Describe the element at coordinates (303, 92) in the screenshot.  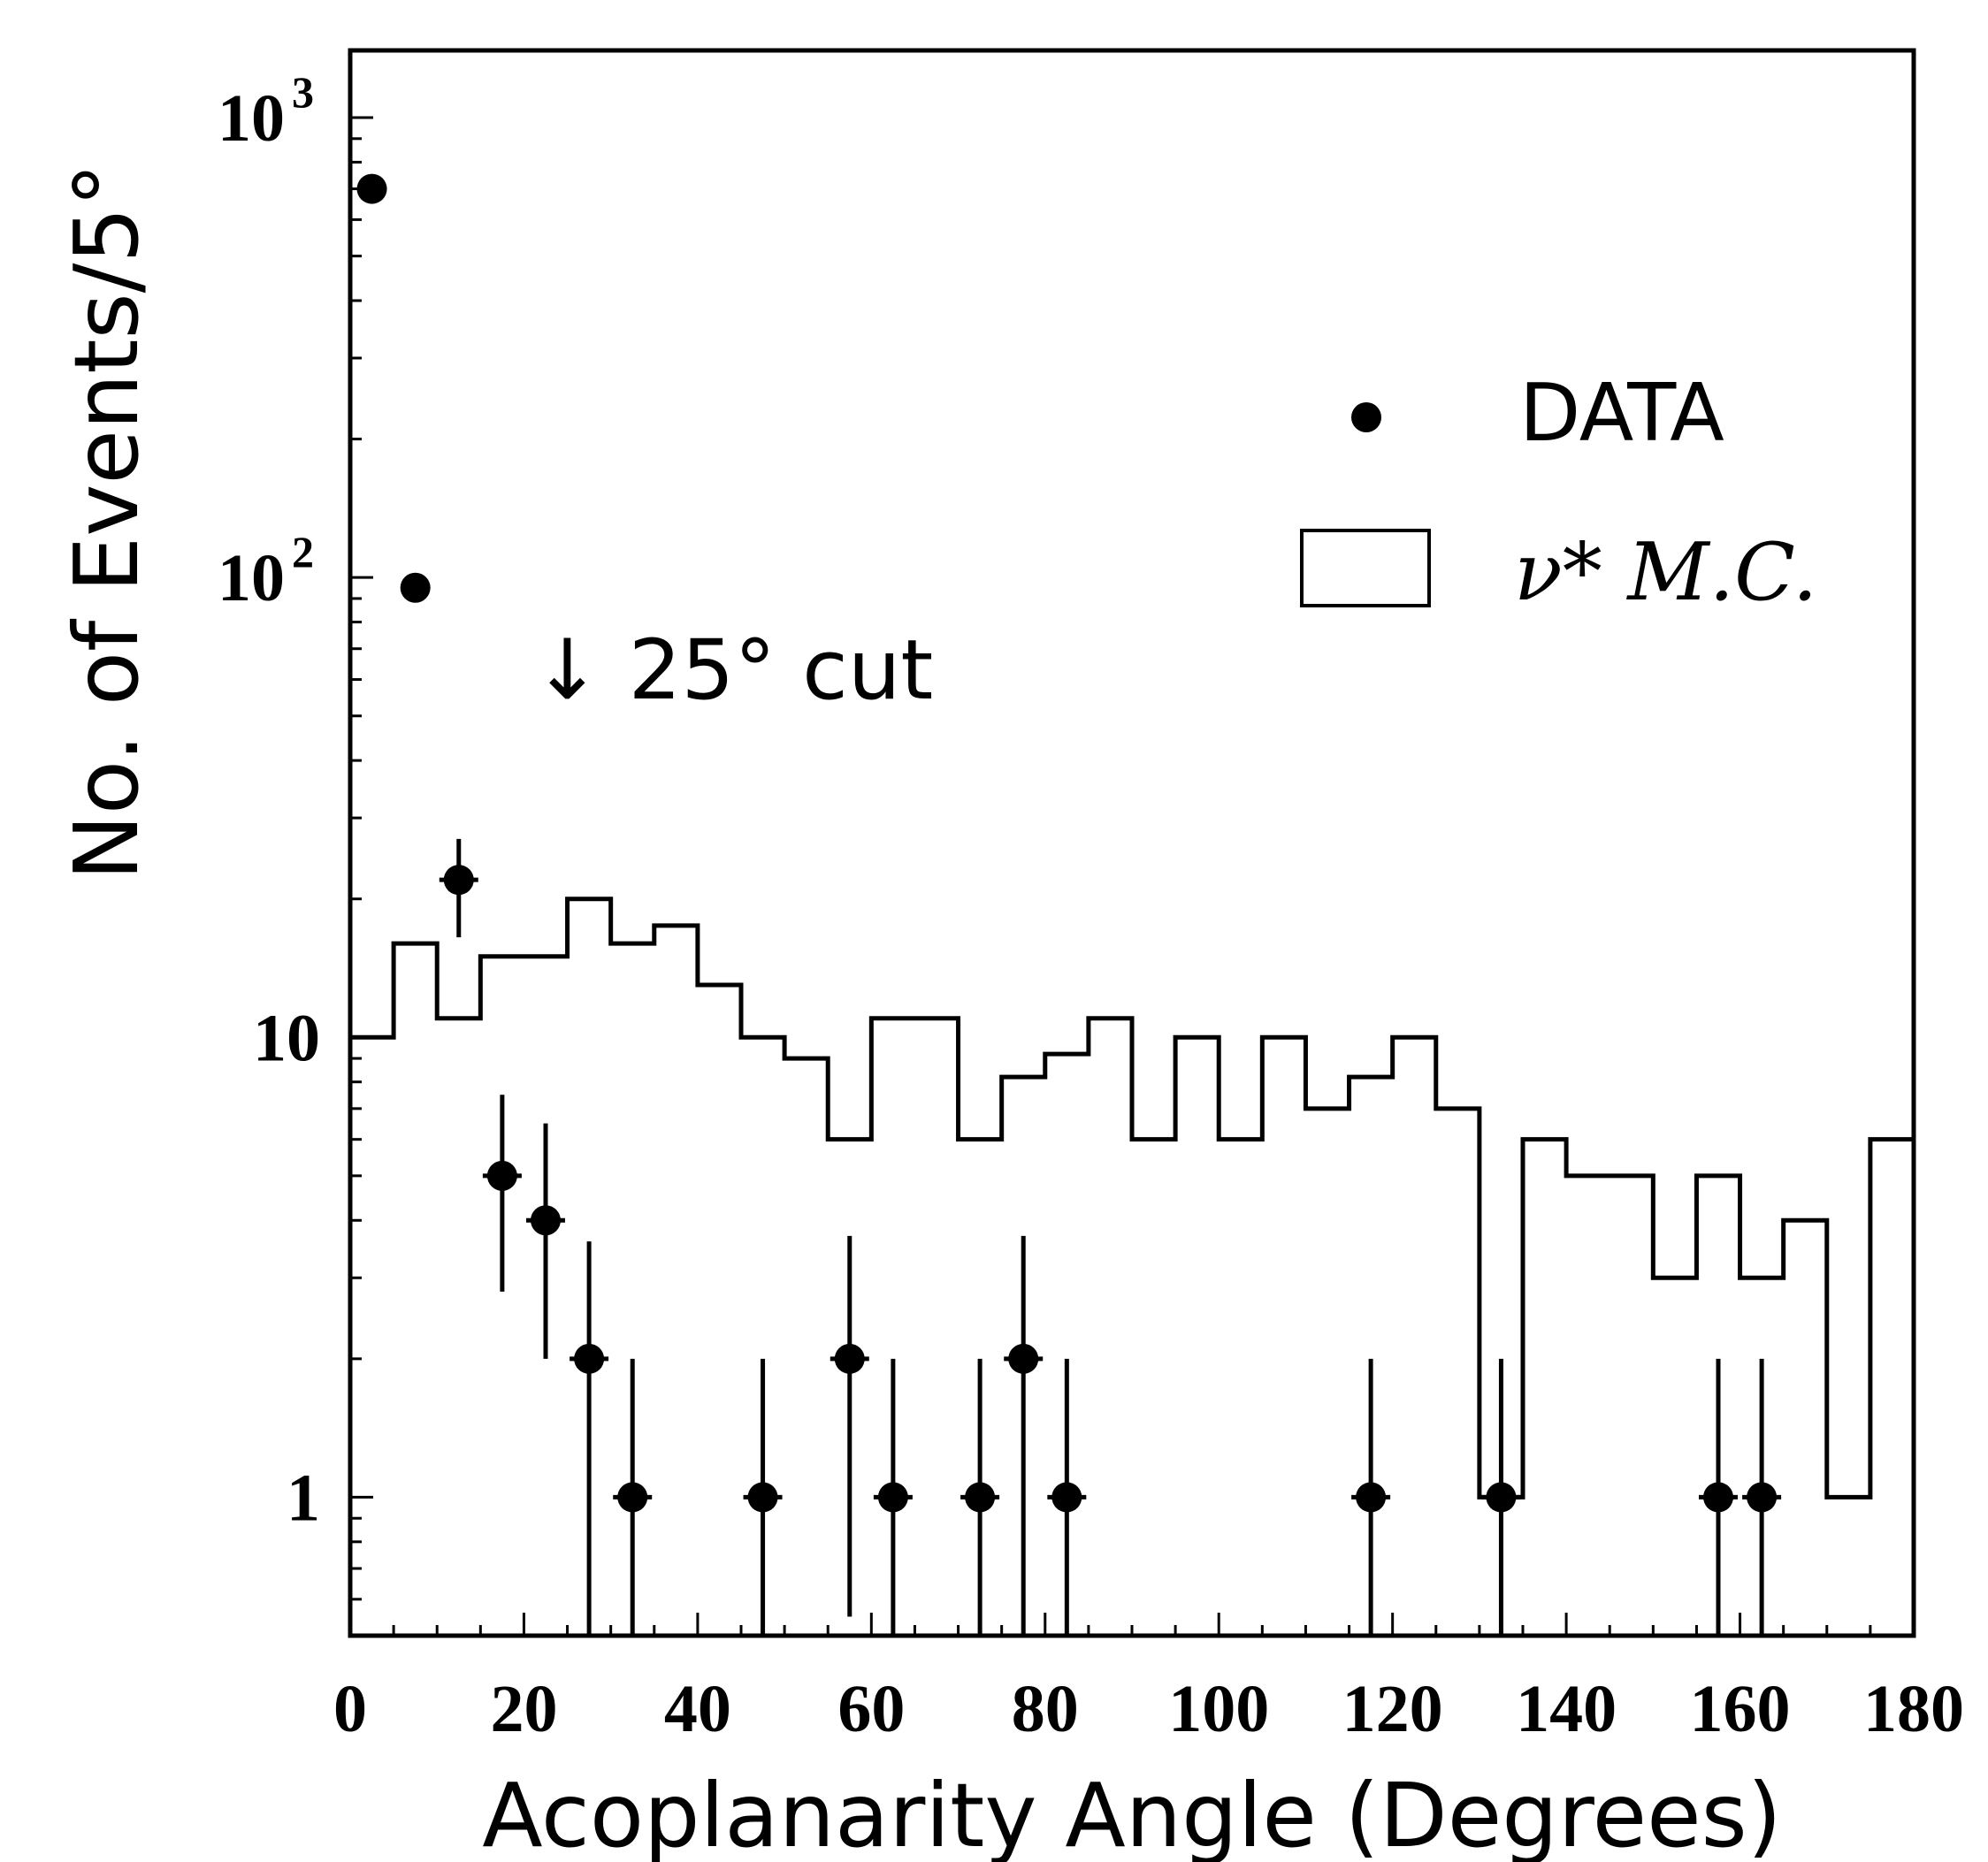
I see `y-tick-exponent: 3` at that location.